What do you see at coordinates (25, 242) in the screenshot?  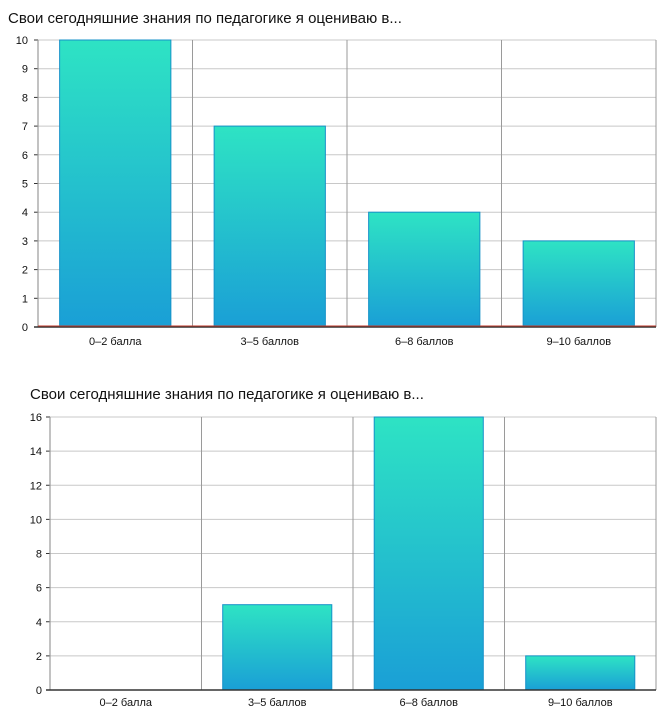 I see `y-tick-label: 3` at bounding box center [25, 242].